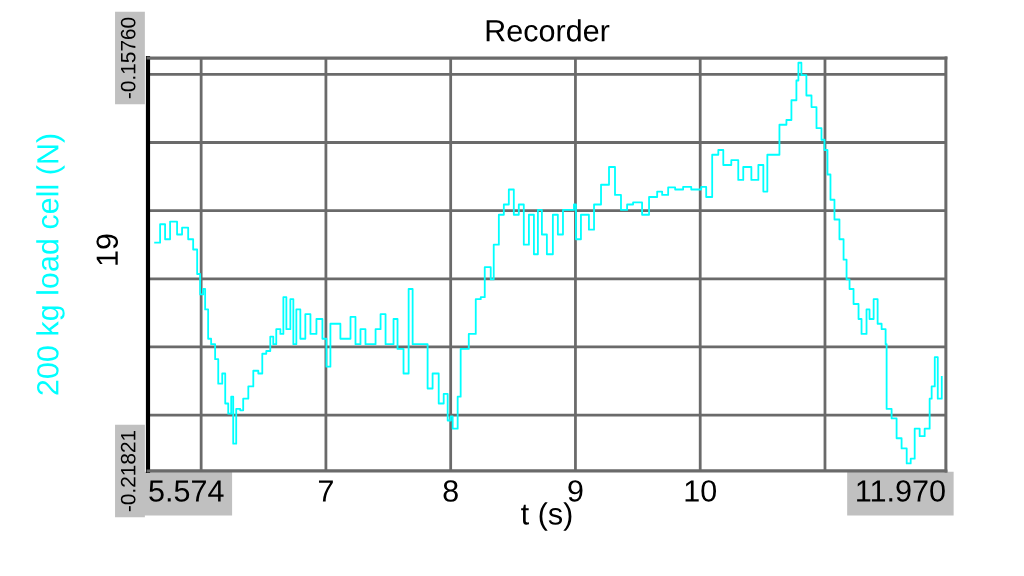  I want to click on y-tick-label: -0.21821, so click(128, 471).